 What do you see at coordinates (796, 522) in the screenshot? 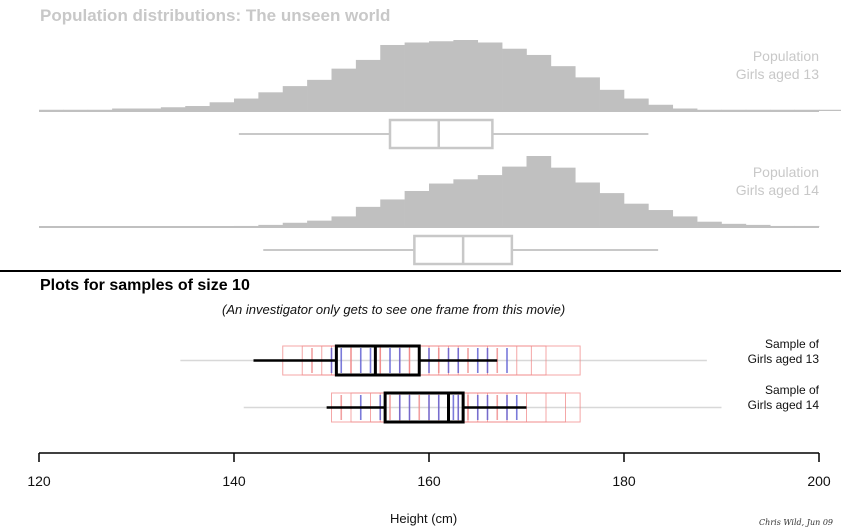
I see `signature: Chris Wild, Jun 09` at bounding box center [796, 522].